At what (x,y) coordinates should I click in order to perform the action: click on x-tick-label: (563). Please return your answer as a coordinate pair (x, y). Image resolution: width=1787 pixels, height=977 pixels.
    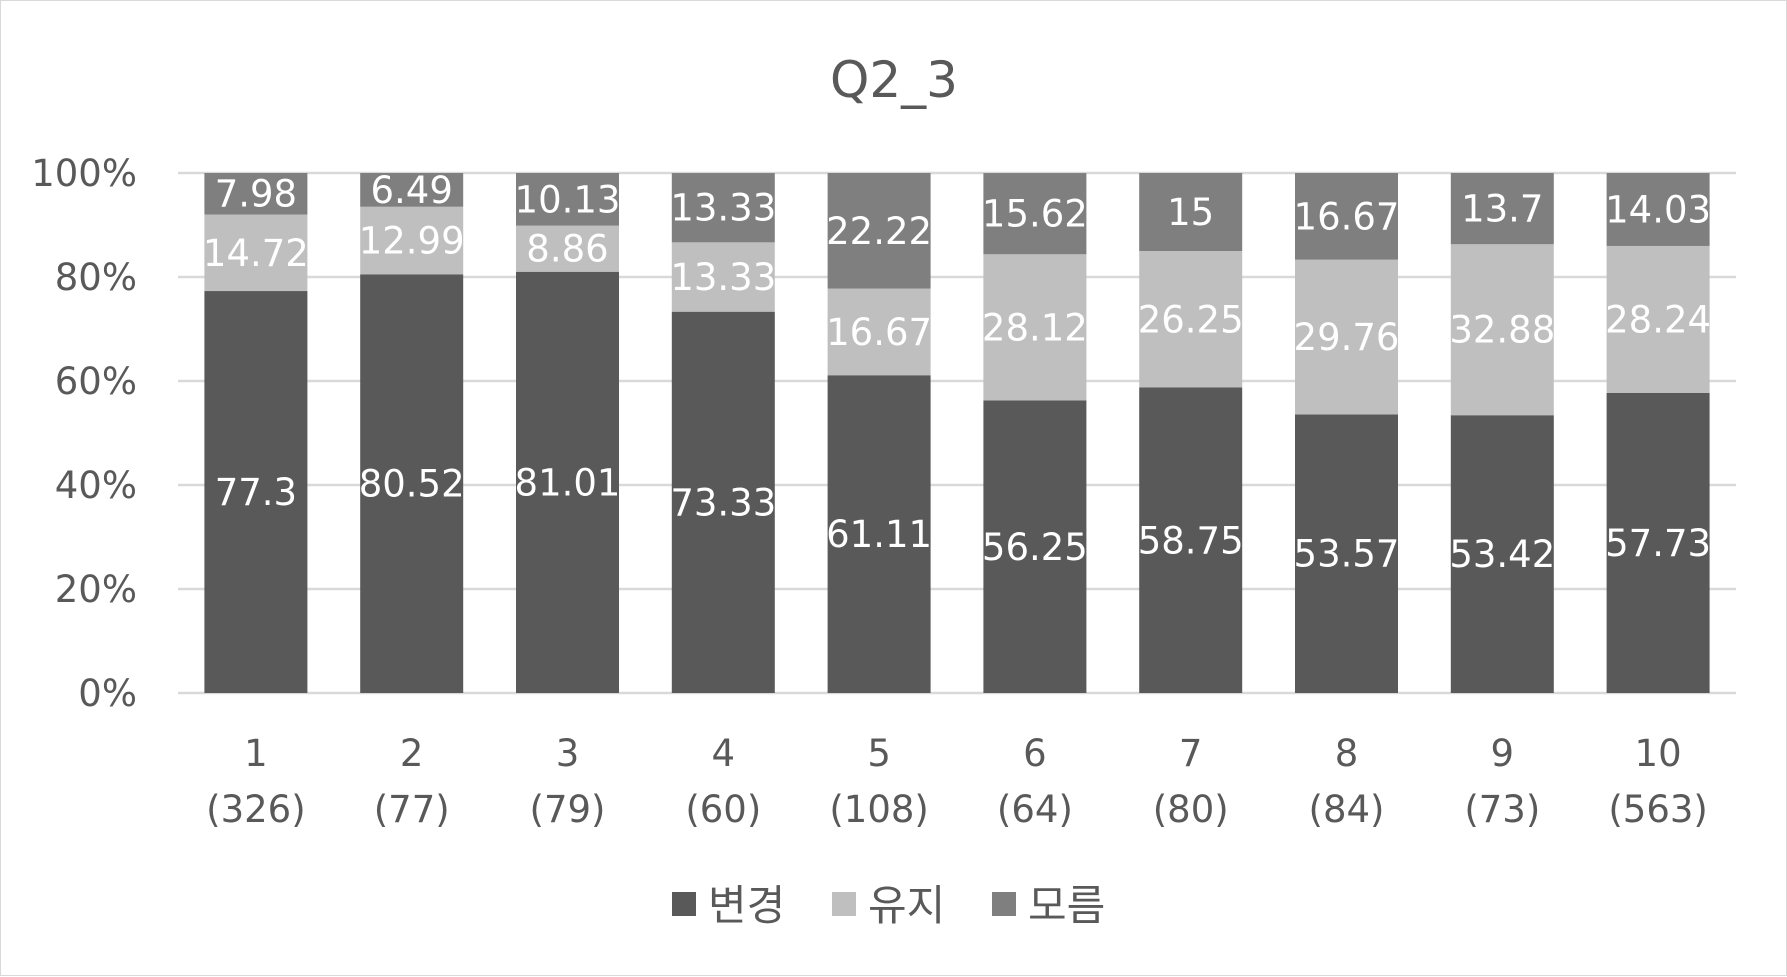
    Looking at the image, I should click on (1658, 809).